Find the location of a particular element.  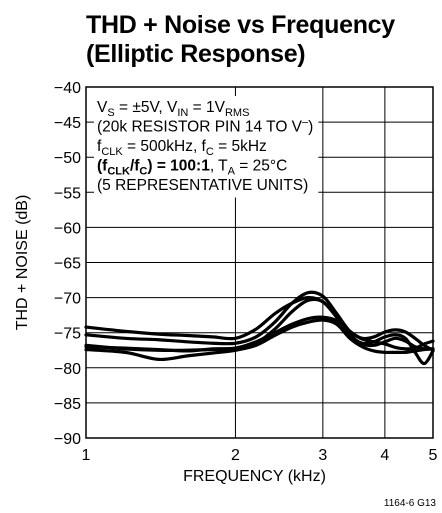

y-tick-label: −70 is located at coordinates (67, 299).